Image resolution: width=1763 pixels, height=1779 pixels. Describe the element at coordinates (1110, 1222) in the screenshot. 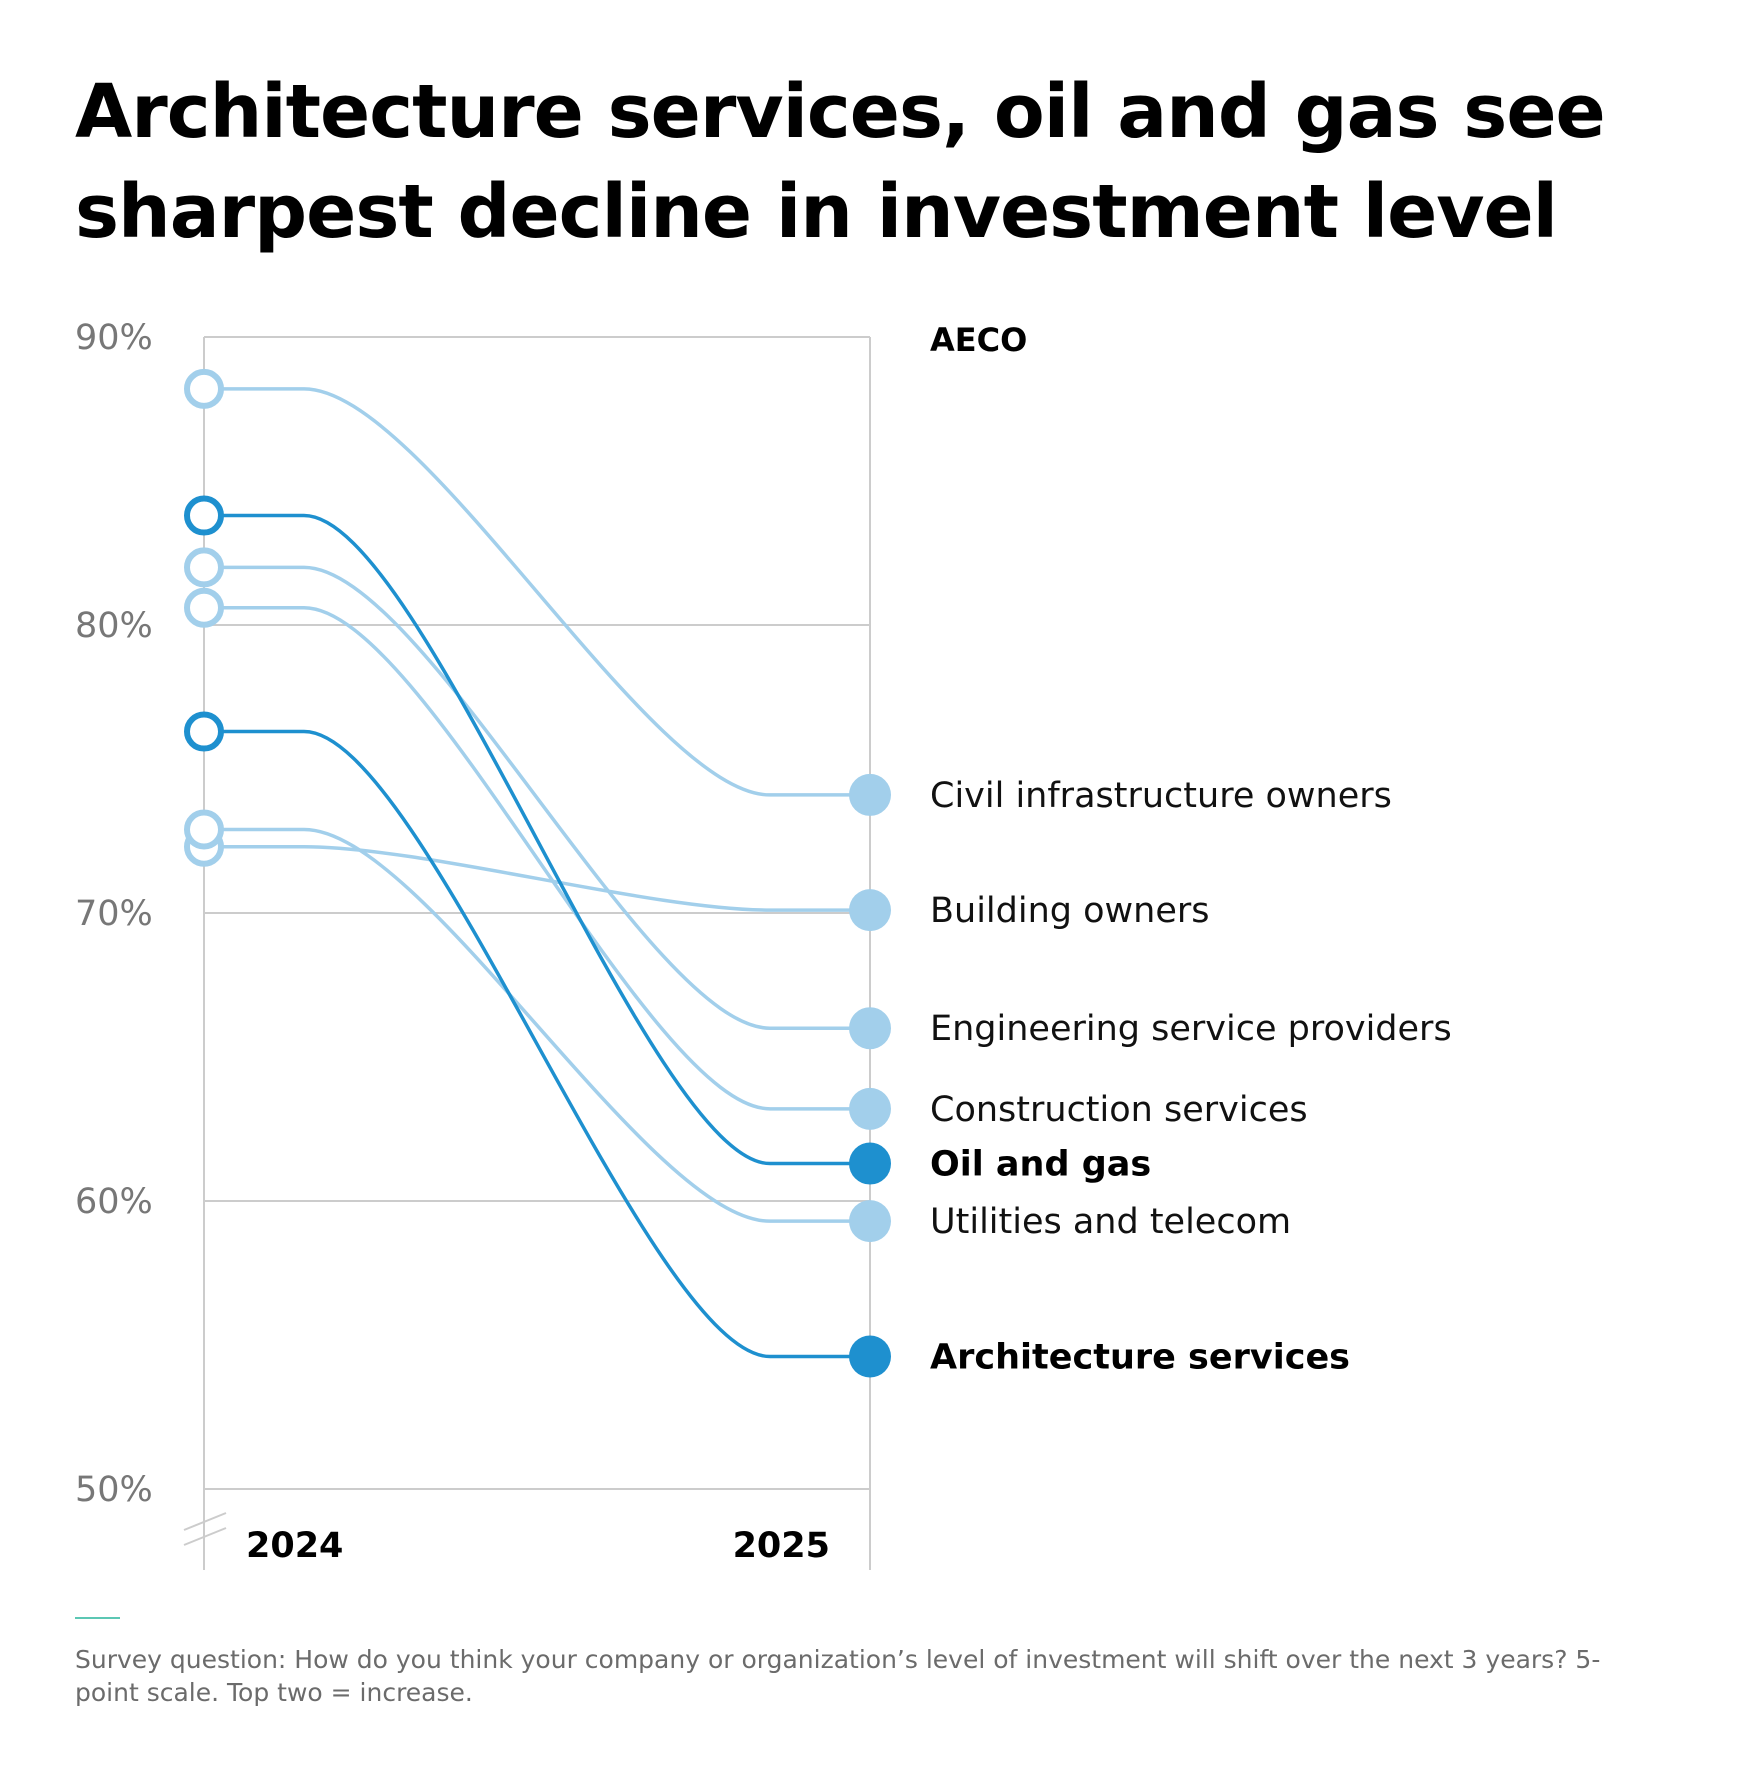

I see `series-label: Utilities and telecom` at that location.